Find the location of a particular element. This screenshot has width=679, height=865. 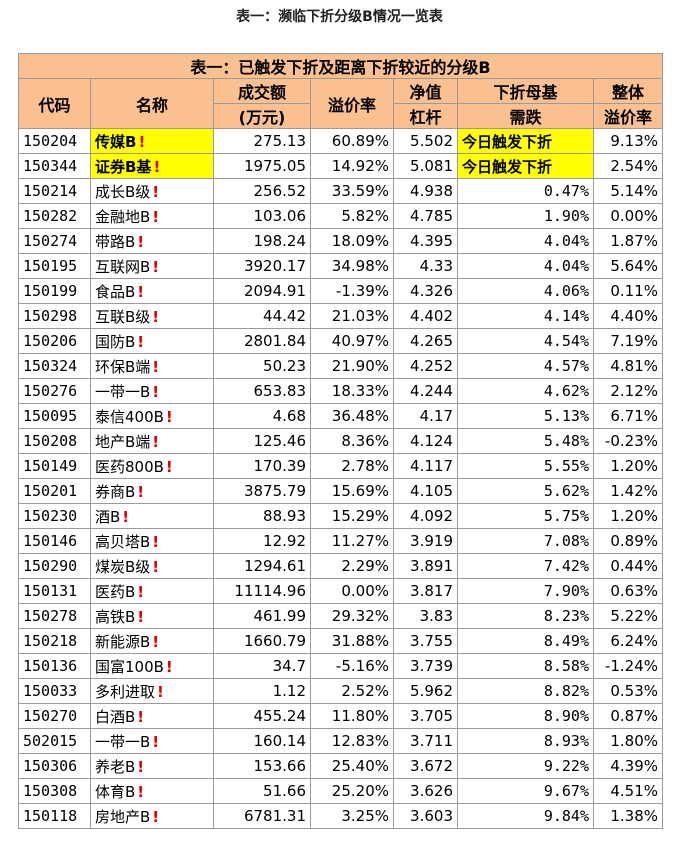

leverage-cell: 4.244 is located at coordinates (425, 391).